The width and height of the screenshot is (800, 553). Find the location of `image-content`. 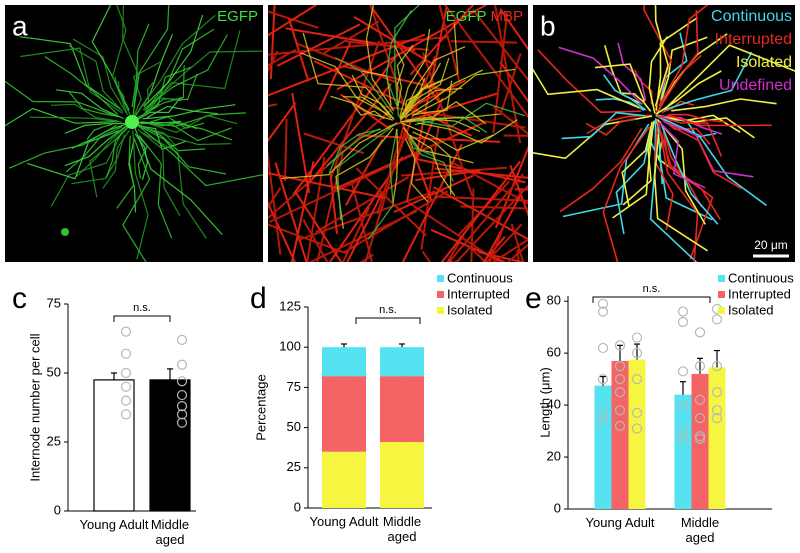

image-content is located at coordinates (134, 133).